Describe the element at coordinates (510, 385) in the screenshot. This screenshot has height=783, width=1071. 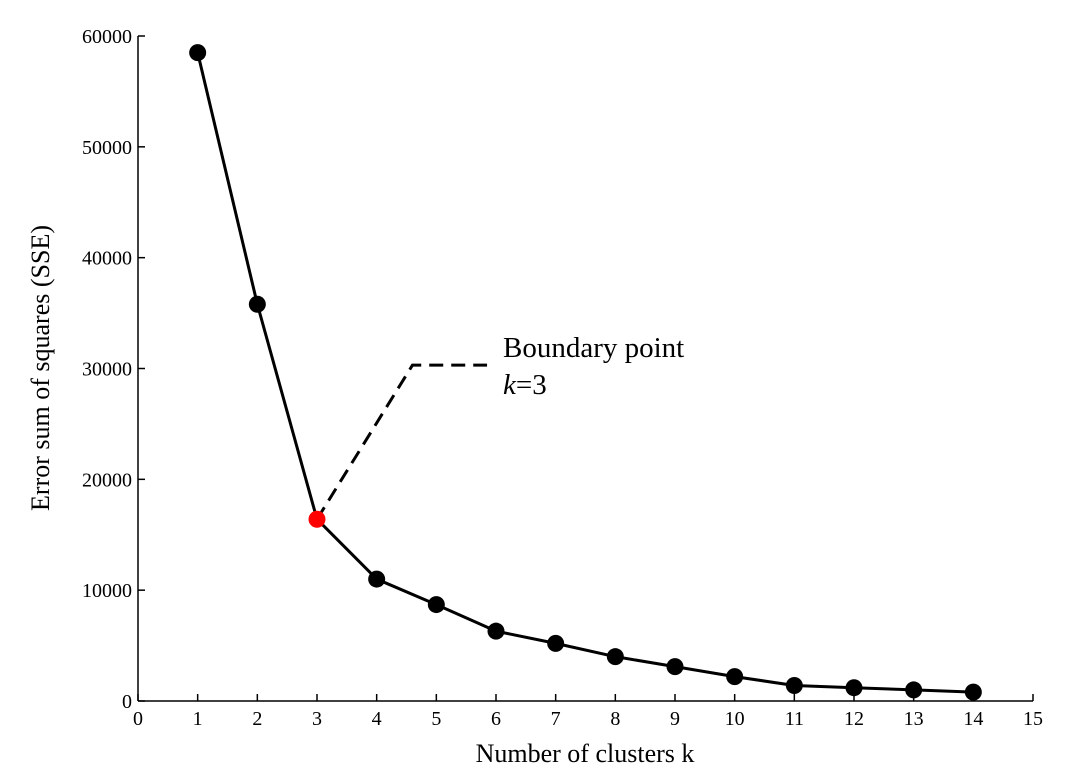
I see `annotation-k-symbol: k` at that location.